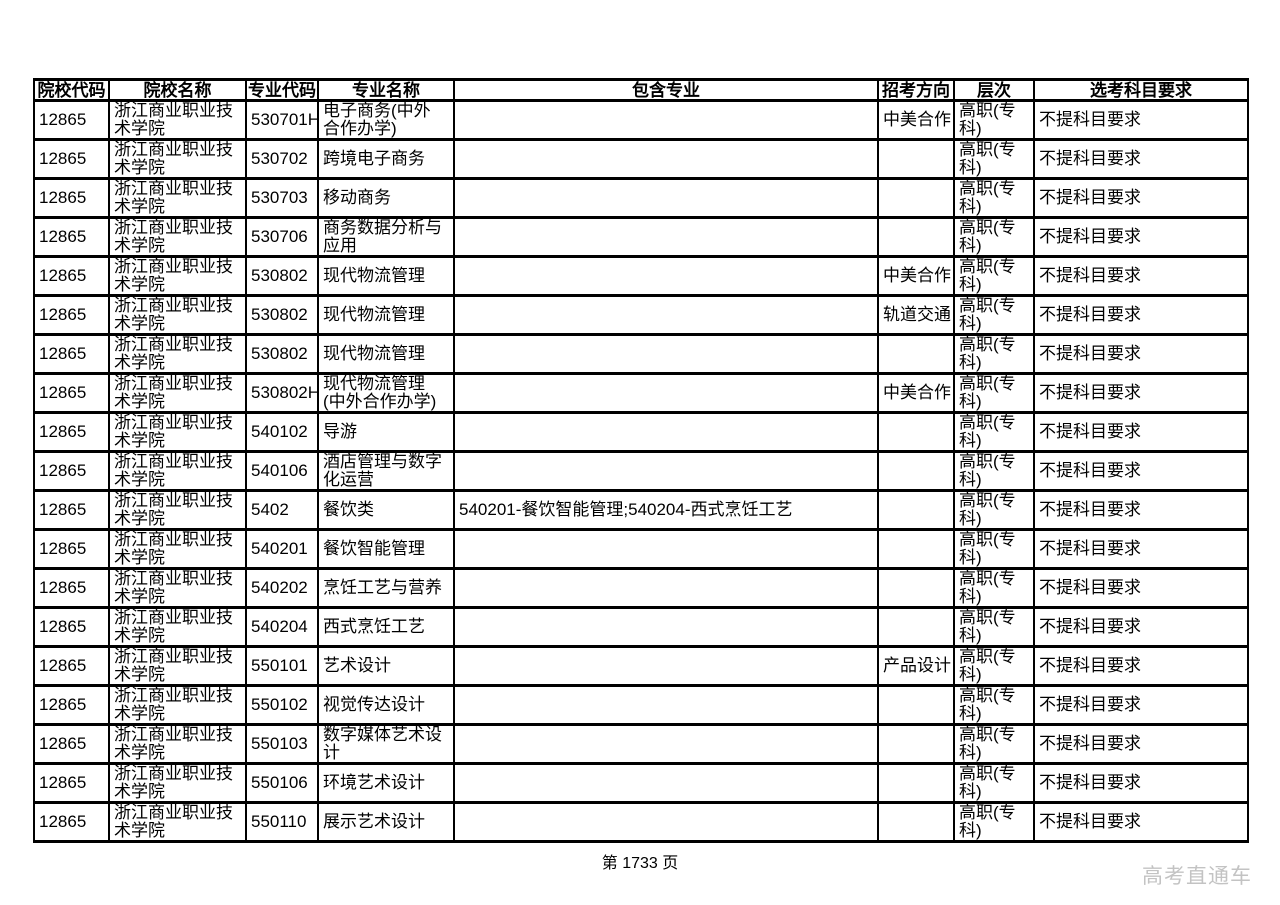 Image resolution: width=1280 pixels, height=905 pixels. I want to click on cell-major-code: 540204, so click(282, 627).